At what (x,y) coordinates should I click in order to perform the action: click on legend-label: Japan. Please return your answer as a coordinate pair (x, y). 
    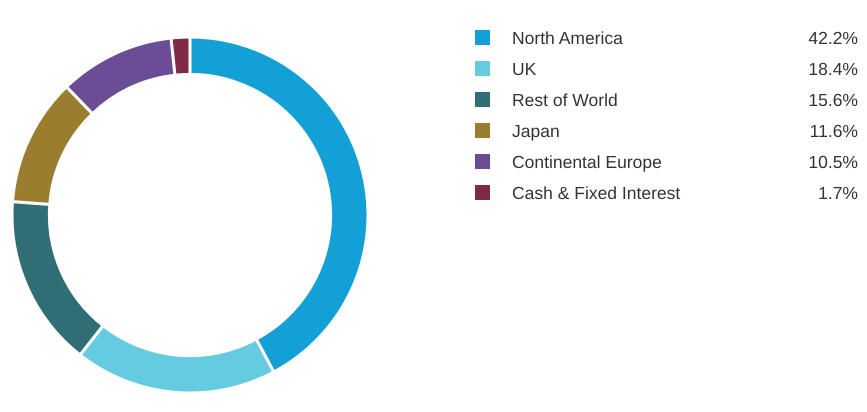
    Looking at the image, I should click on (536, 131).